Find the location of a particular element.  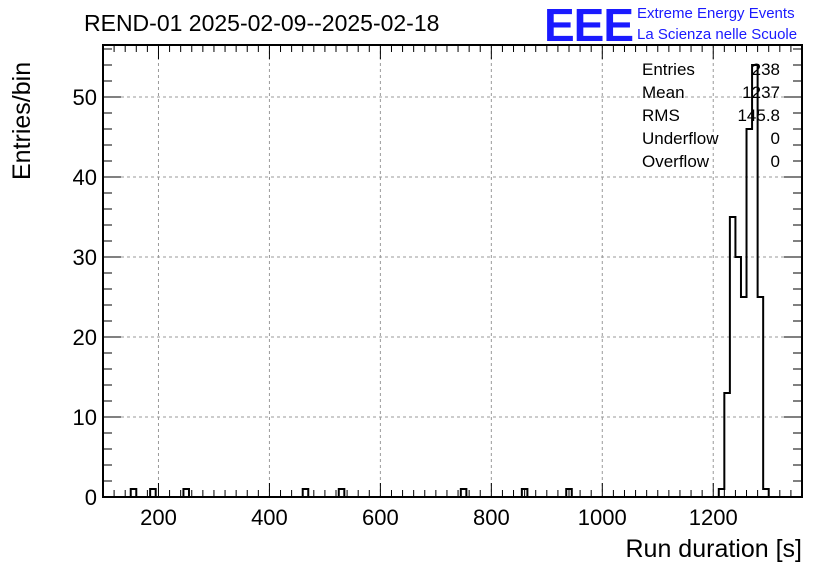

x-tick-label: 200 is located at coordinates (158, 517).